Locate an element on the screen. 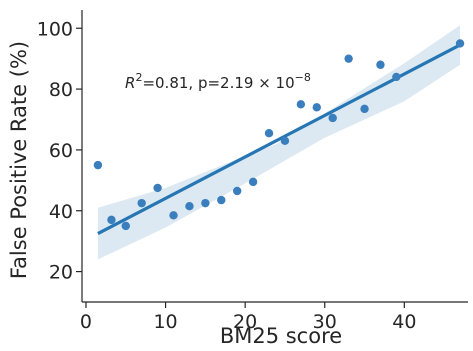  y-tick-label: 80 is located at coordinates (61, 90).